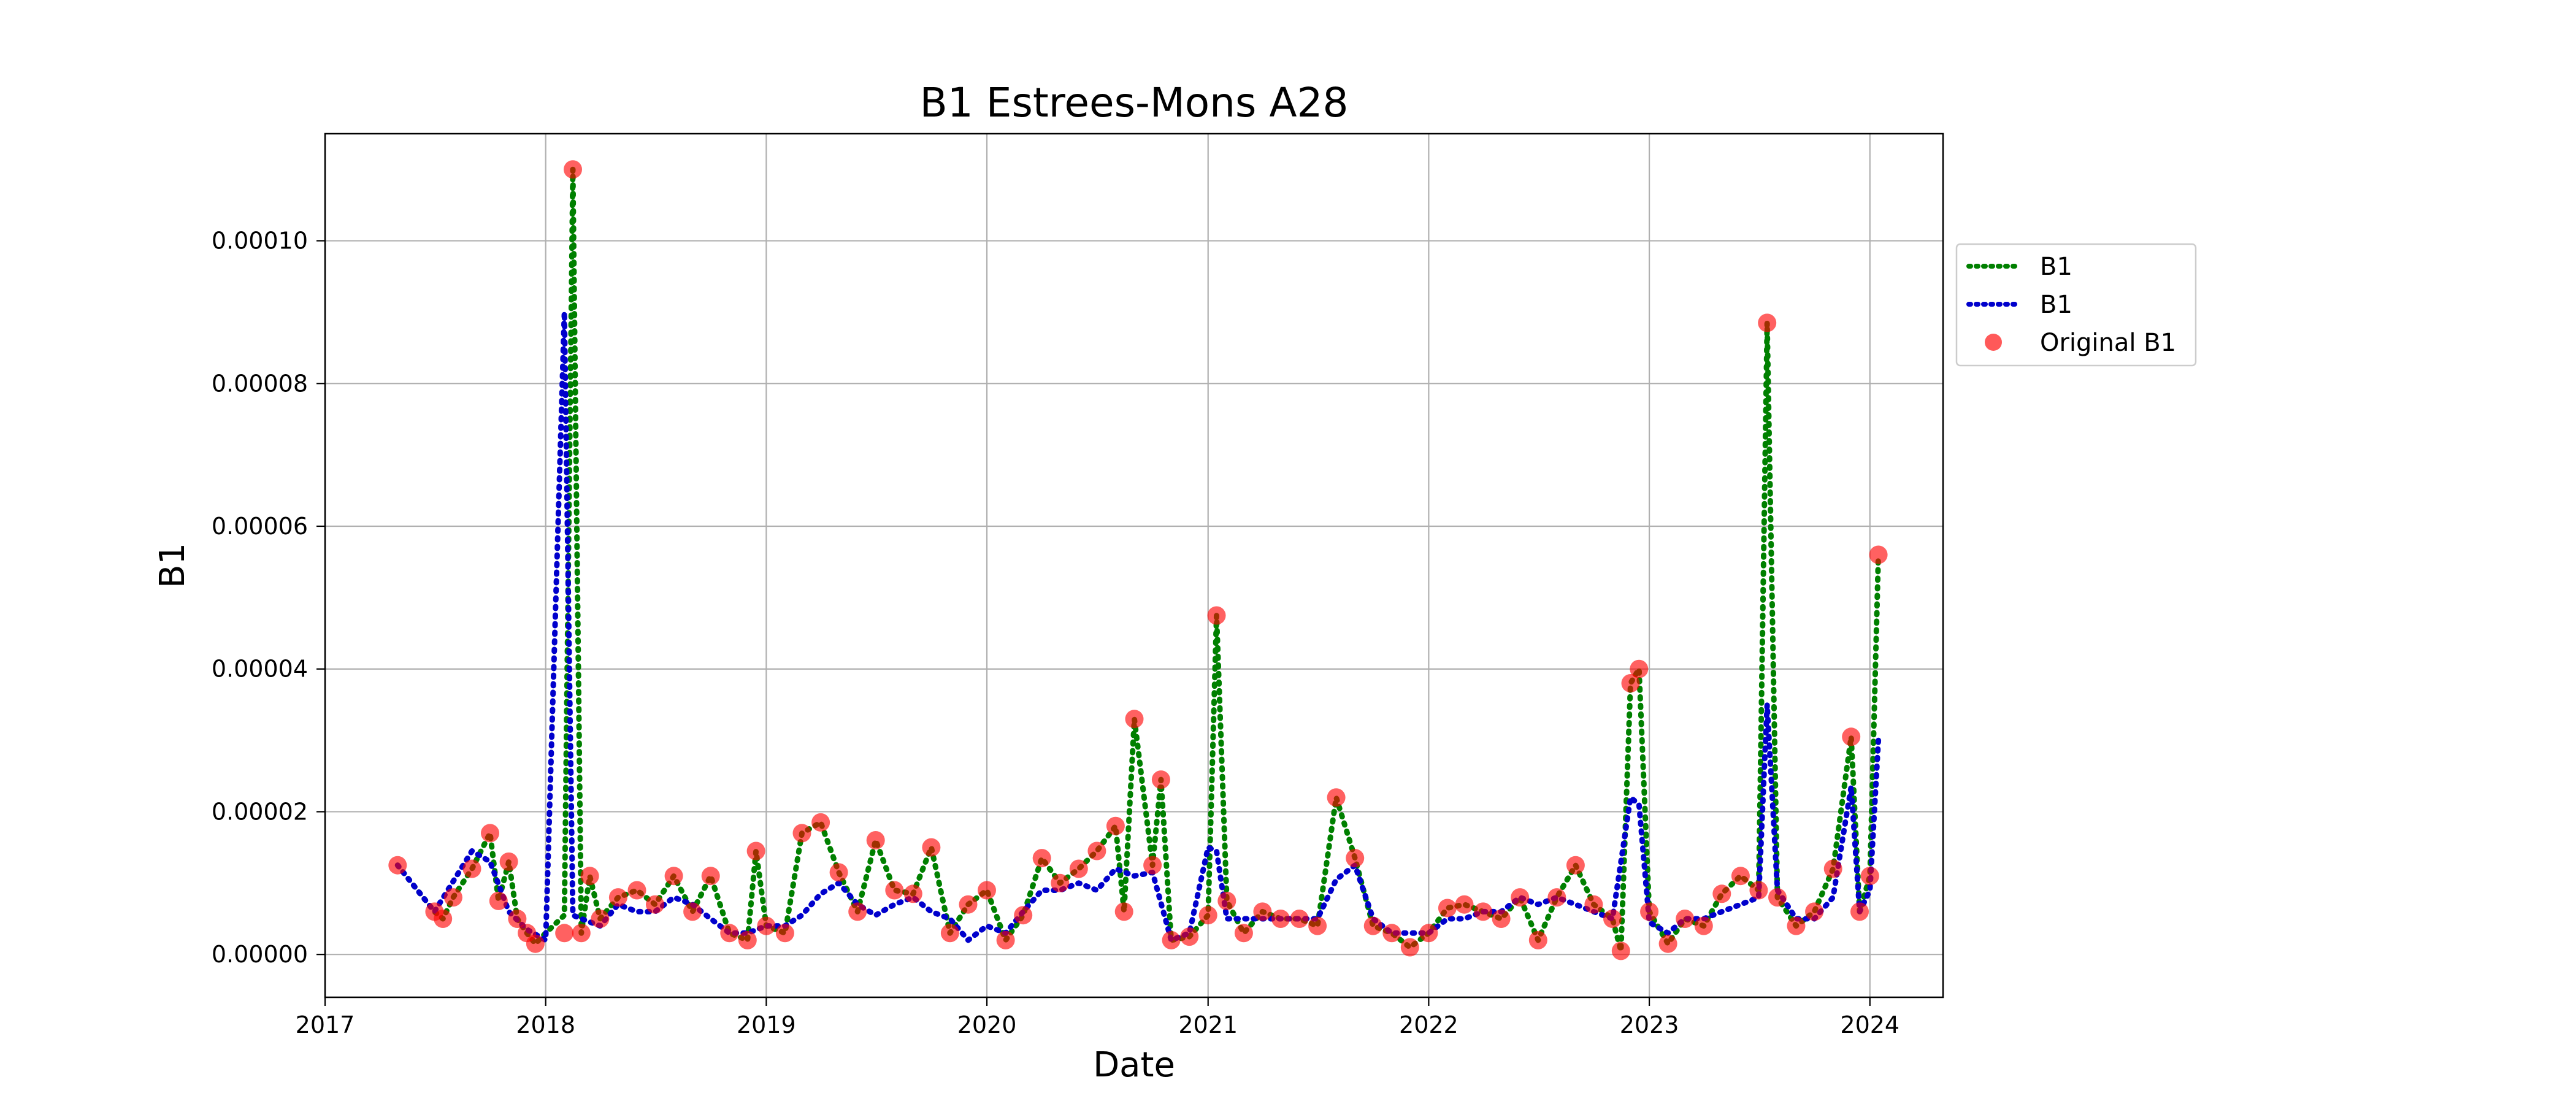 The height and width of the screenshot is (1104, 2576). What do you see at coordinates (1208, 1024) in the screenshot?
I see `x-tick-label: 2021` at bounding box center [1208, 1024].